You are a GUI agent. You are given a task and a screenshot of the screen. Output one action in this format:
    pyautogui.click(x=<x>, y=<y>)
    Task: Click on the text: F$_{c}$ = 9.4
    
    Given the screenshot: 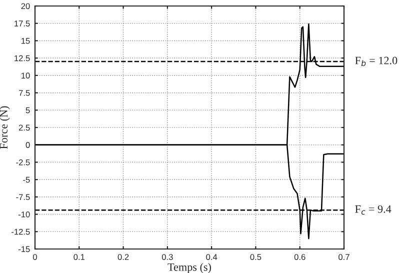 What is the action you would take?
    pyautogui.click(x=373, y=210)
    